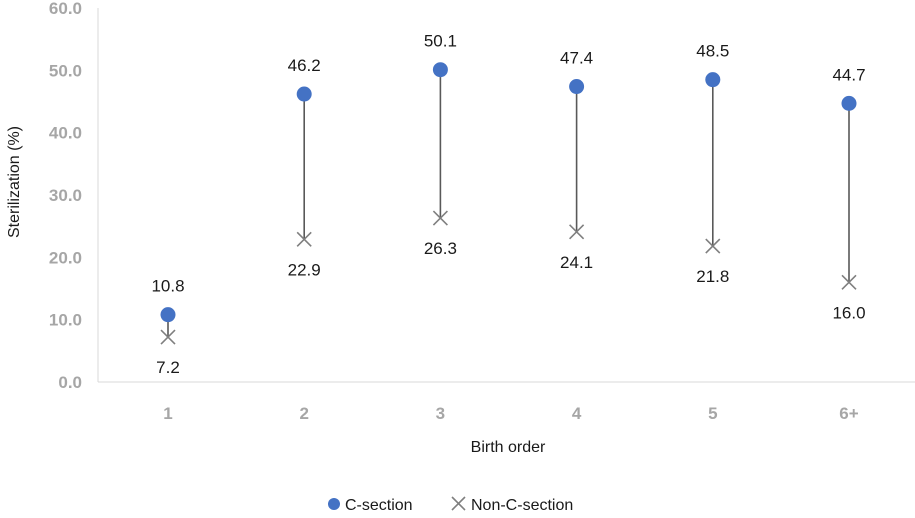 The width and height of the screenshot is (915, 518). I want to click on legend-non-csection-label: Non-C-section, so click(522, 505).